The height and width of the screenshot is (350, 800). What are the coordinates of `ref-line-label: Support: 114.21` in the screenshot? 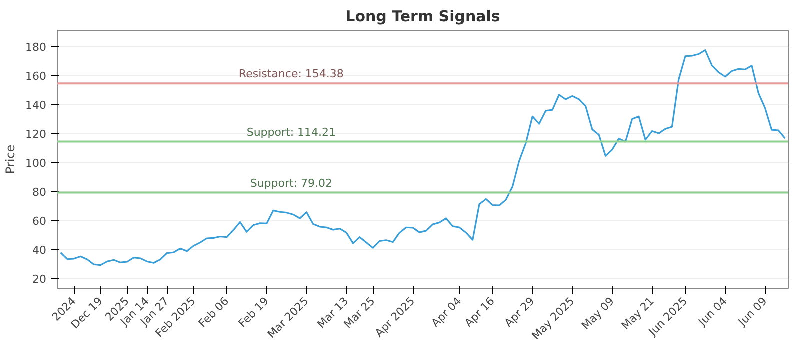 It's located at (291, 132).